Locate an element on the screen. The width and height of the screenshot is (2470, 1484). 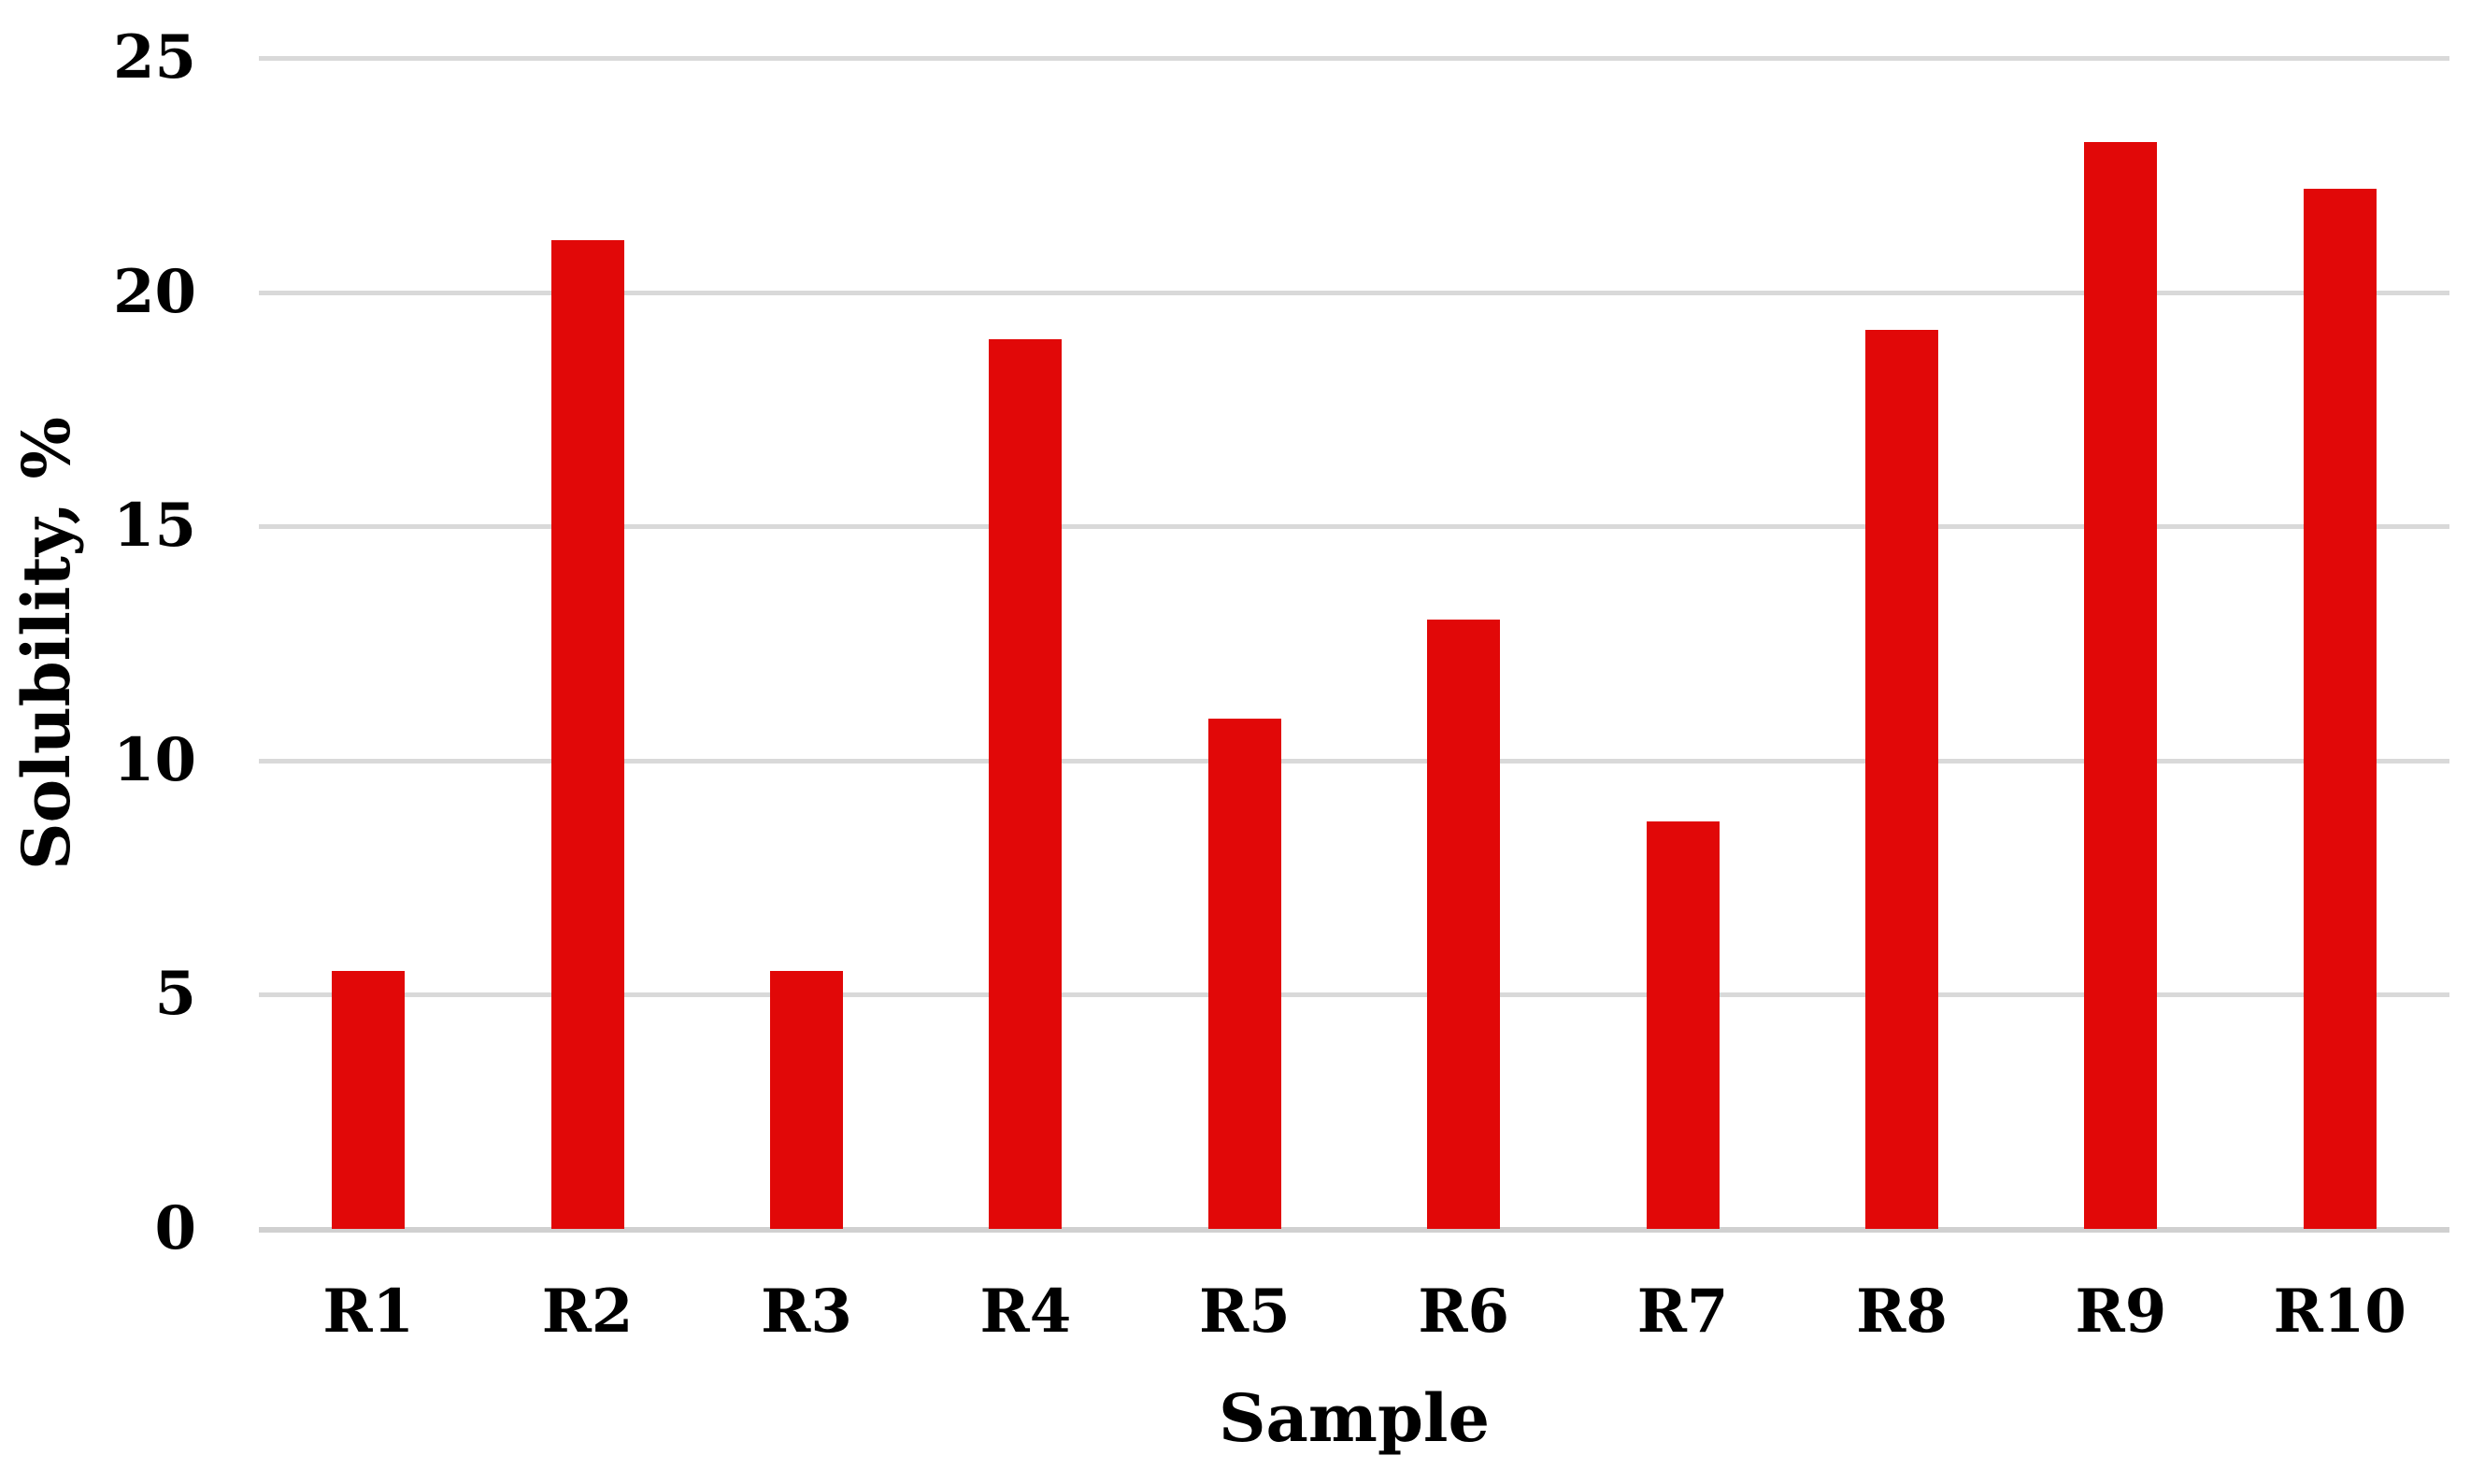
x-tick-label-R6: R6 is located at coordinates (1464, 1312).